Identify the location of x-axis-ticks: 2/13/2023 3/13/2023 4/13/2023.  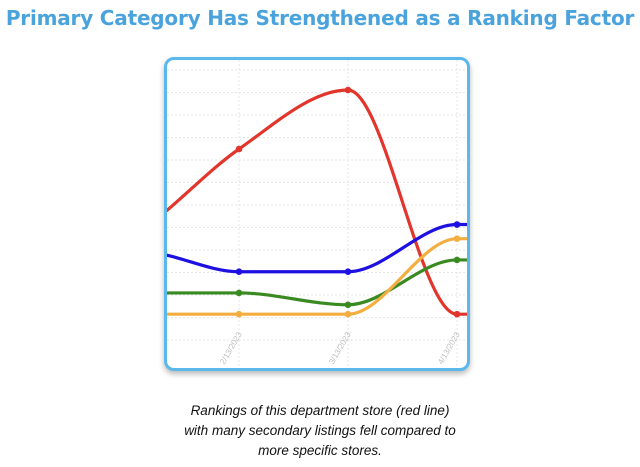
(340, 348).